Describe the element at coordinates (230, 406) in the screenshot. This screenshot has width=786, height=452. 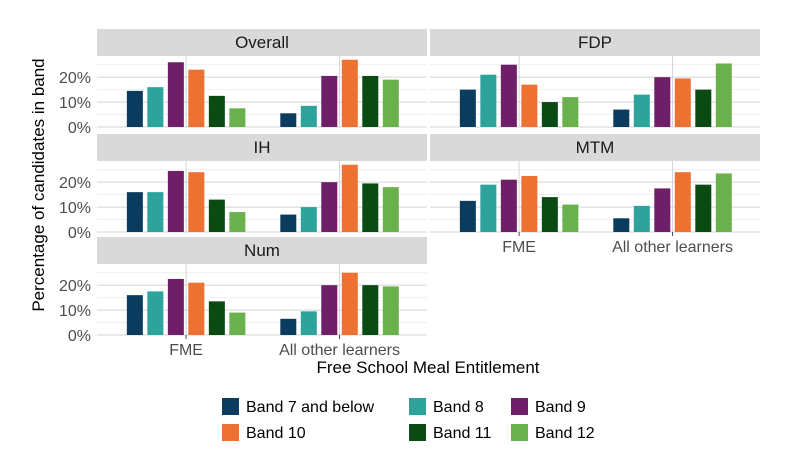
I see `legend-key-band-7-and-below` at that location.